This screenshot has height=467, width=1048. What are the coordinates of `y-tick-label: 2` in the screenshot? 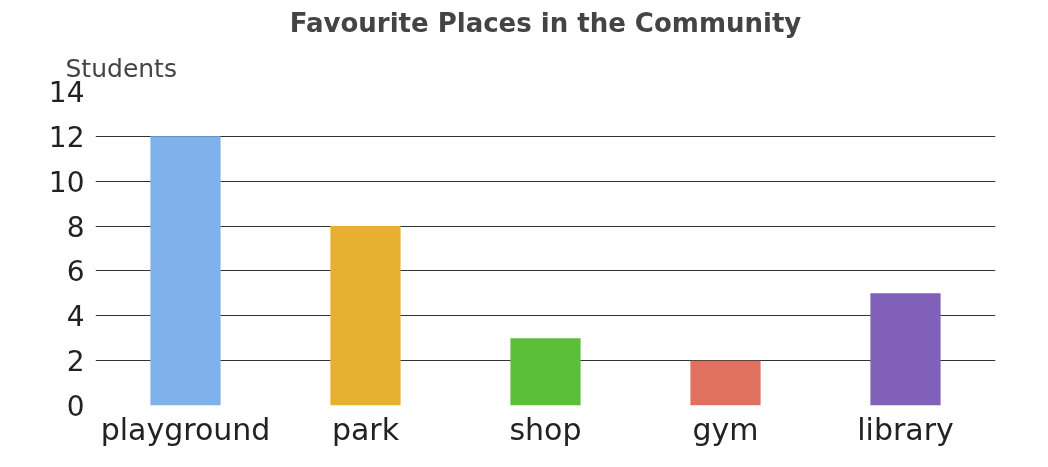 It's located at (75, 362).